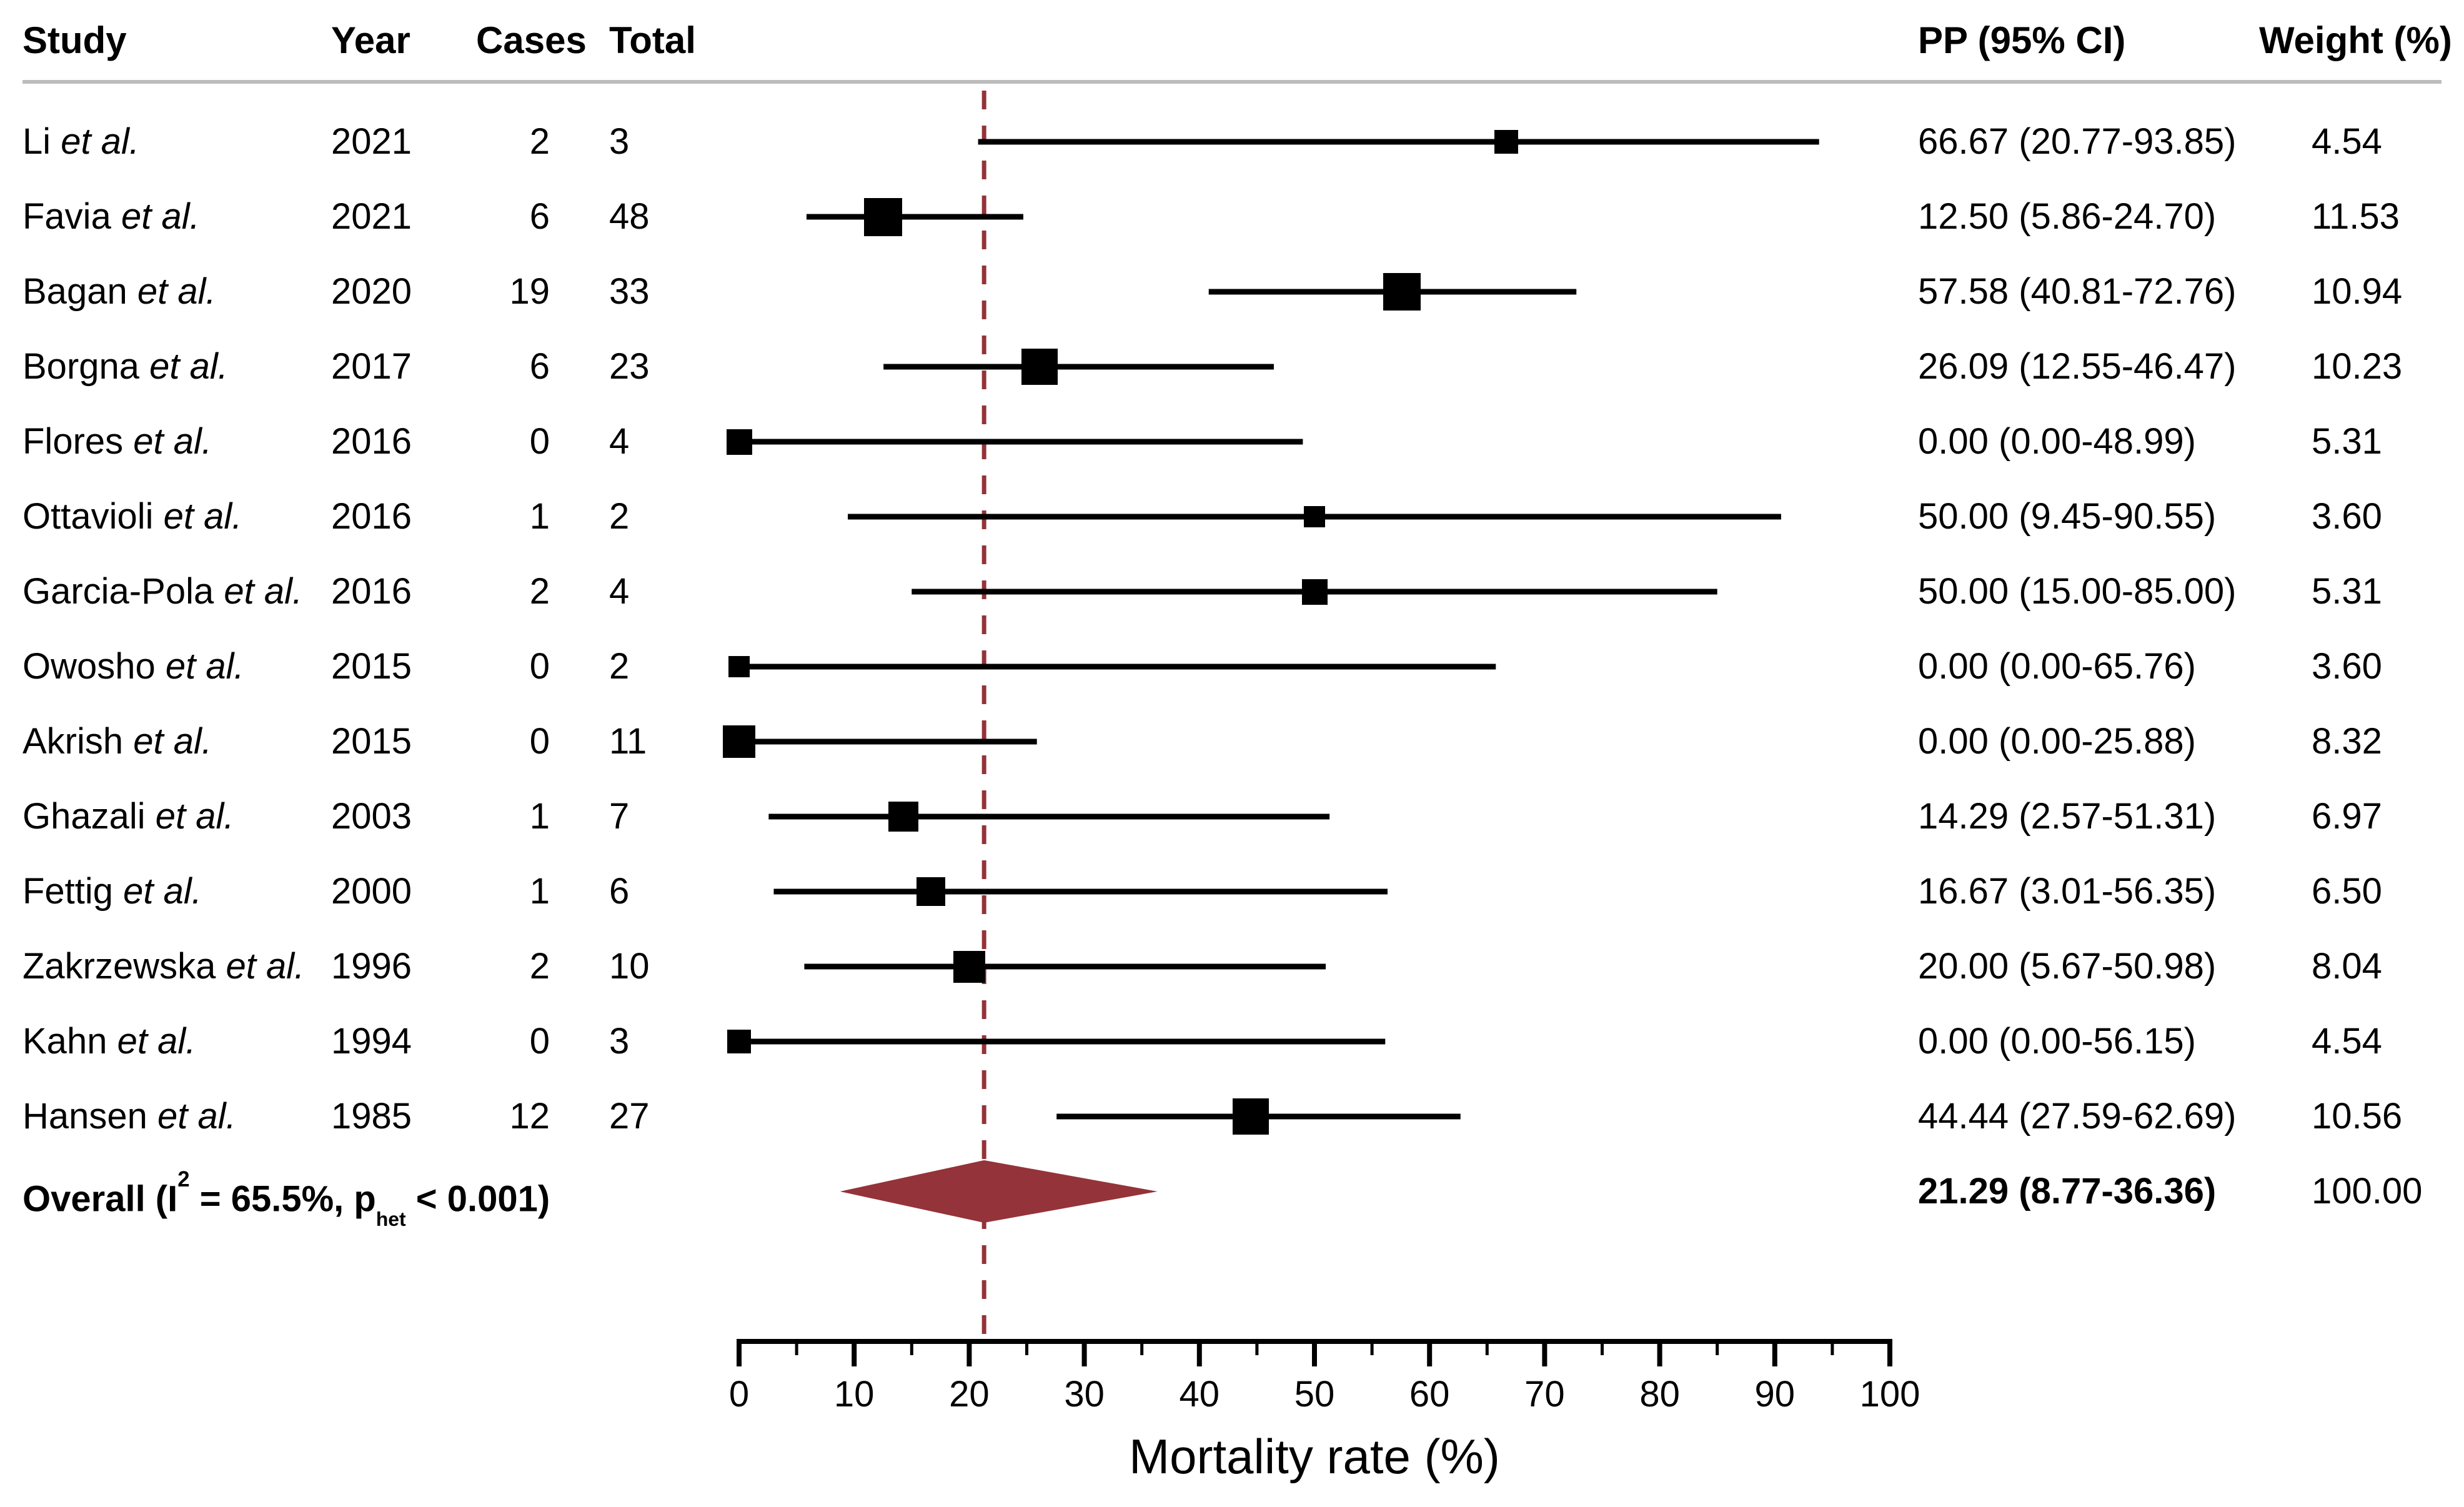  Describe the element at coordinates (2068, 966) in the screenshot. I see `pp-ci-value: 20.00 (5.67-50.98)` at that location.